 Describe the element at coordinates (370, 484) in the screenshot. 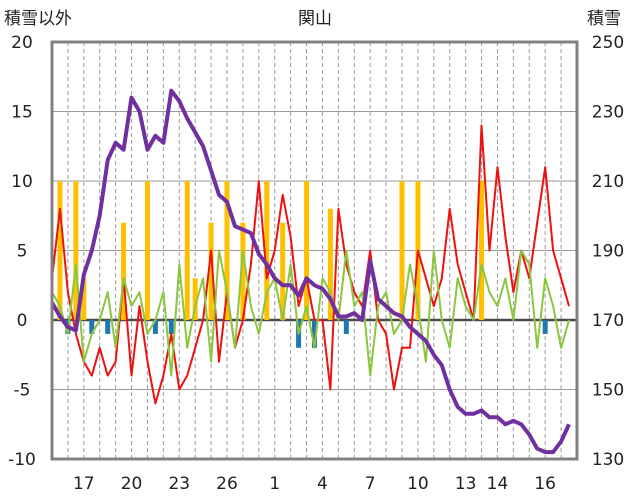

I see `x-tick-label: 7` at that location.